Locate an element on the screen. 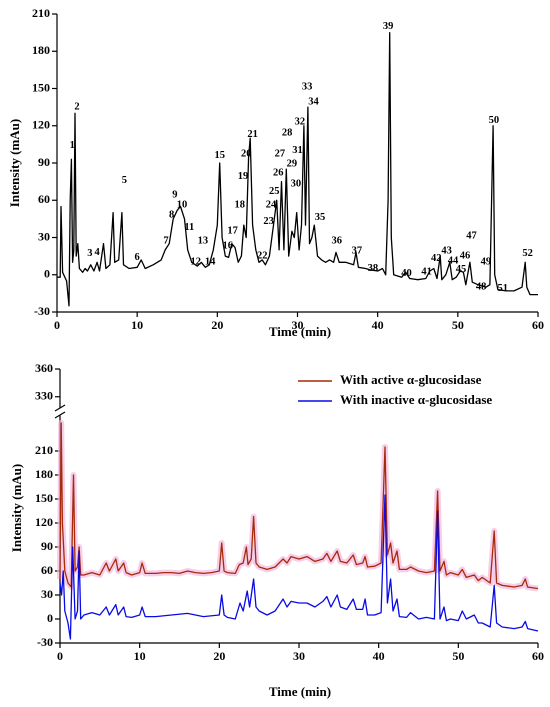 Image resolution: width=550 pixels, height=707 pixels. peak-label: 14 is located at coordinates (210, 262).